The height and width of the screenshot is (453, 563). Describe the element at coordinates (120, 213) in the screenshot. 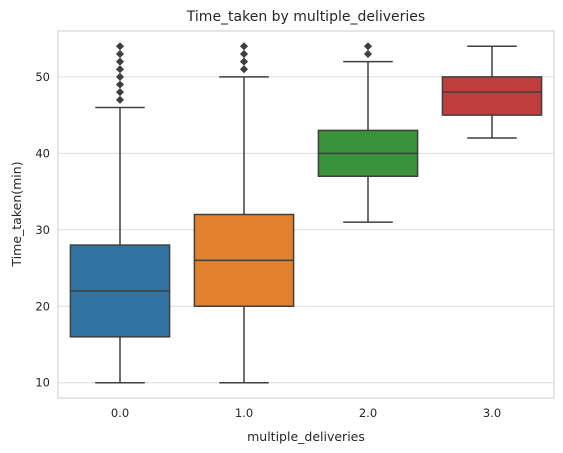

I see `box-0.0` at that location.